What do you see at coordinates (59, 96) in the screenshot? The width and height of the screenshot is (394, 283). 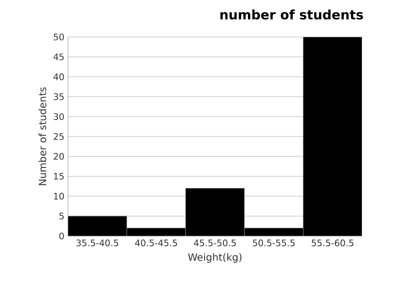 I see `y-tick-label: 35` at bounding box center [59, 96].